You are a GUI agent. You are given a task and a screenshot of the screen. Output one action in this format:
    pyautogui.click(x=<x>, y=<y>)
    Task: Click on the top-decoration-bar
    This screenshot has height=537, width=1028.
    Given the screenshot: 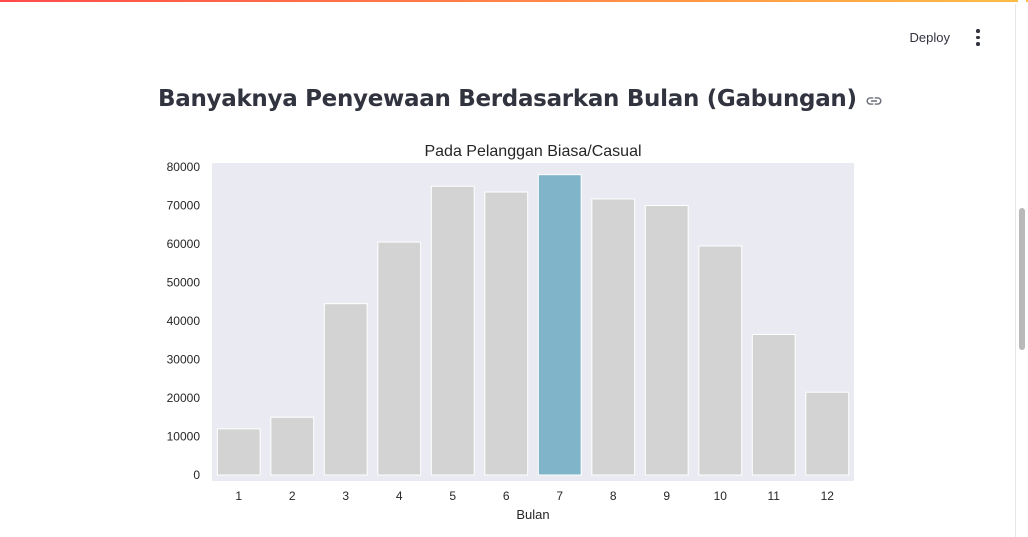 What is the action you would take?
    pyautogui.click(x=514, y=1)
    